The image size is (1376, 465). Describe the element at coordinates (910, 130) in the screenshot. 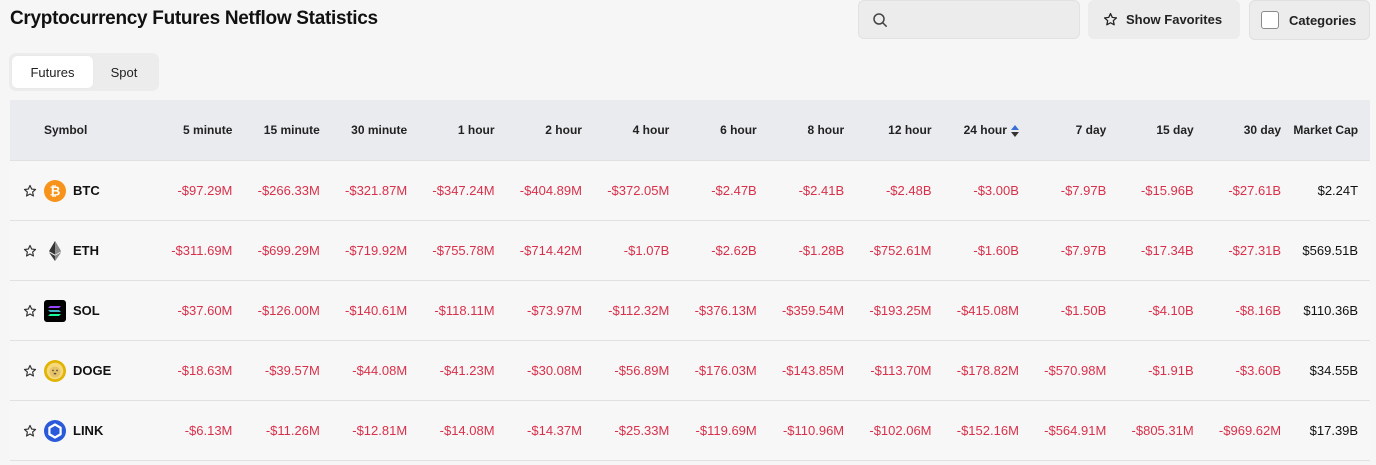

I see `header-12-hour: 12 hour` at that location.